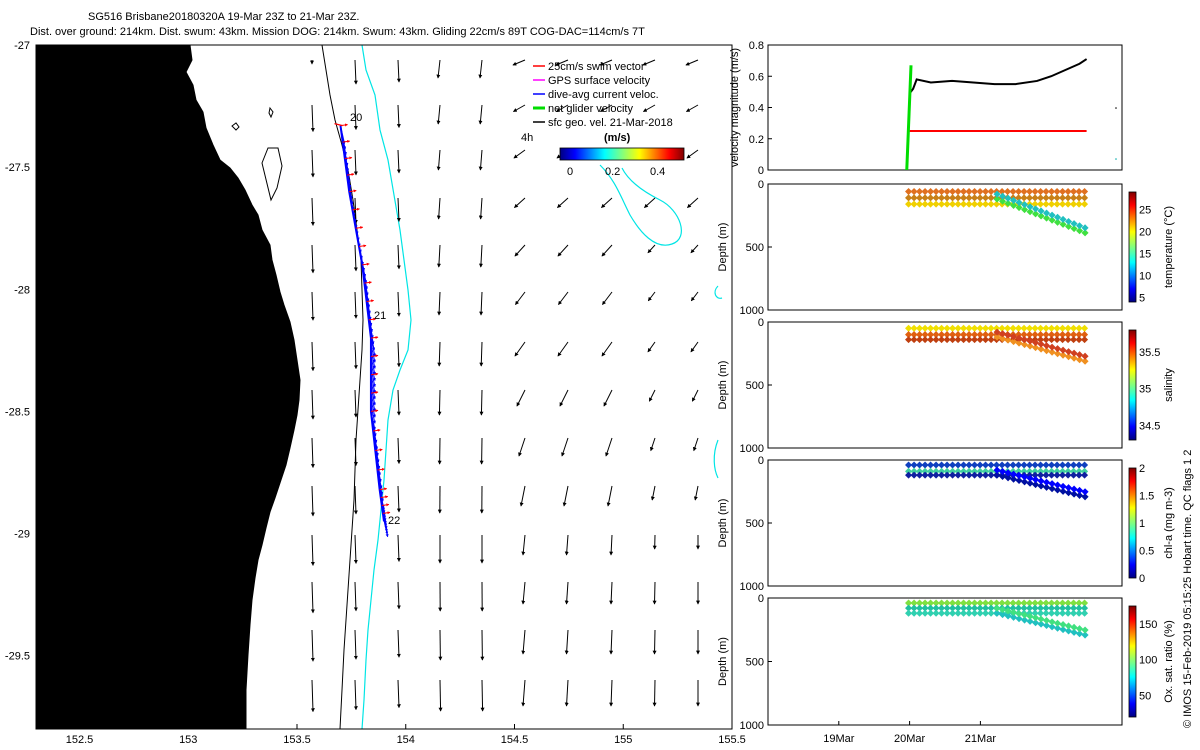 This screenshot has height=750, width=1200. Describe the element at coordinates (718, 292) in the screenshot. I see `isobath-fragment` at that location.